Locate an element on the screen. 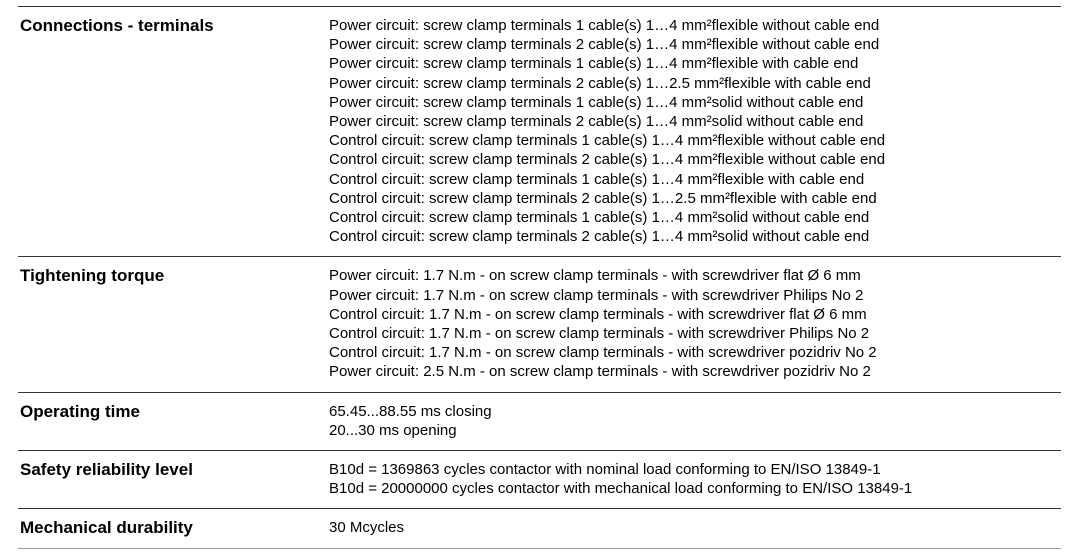  spec-label: Operating time is located at coordinates (80, 411).